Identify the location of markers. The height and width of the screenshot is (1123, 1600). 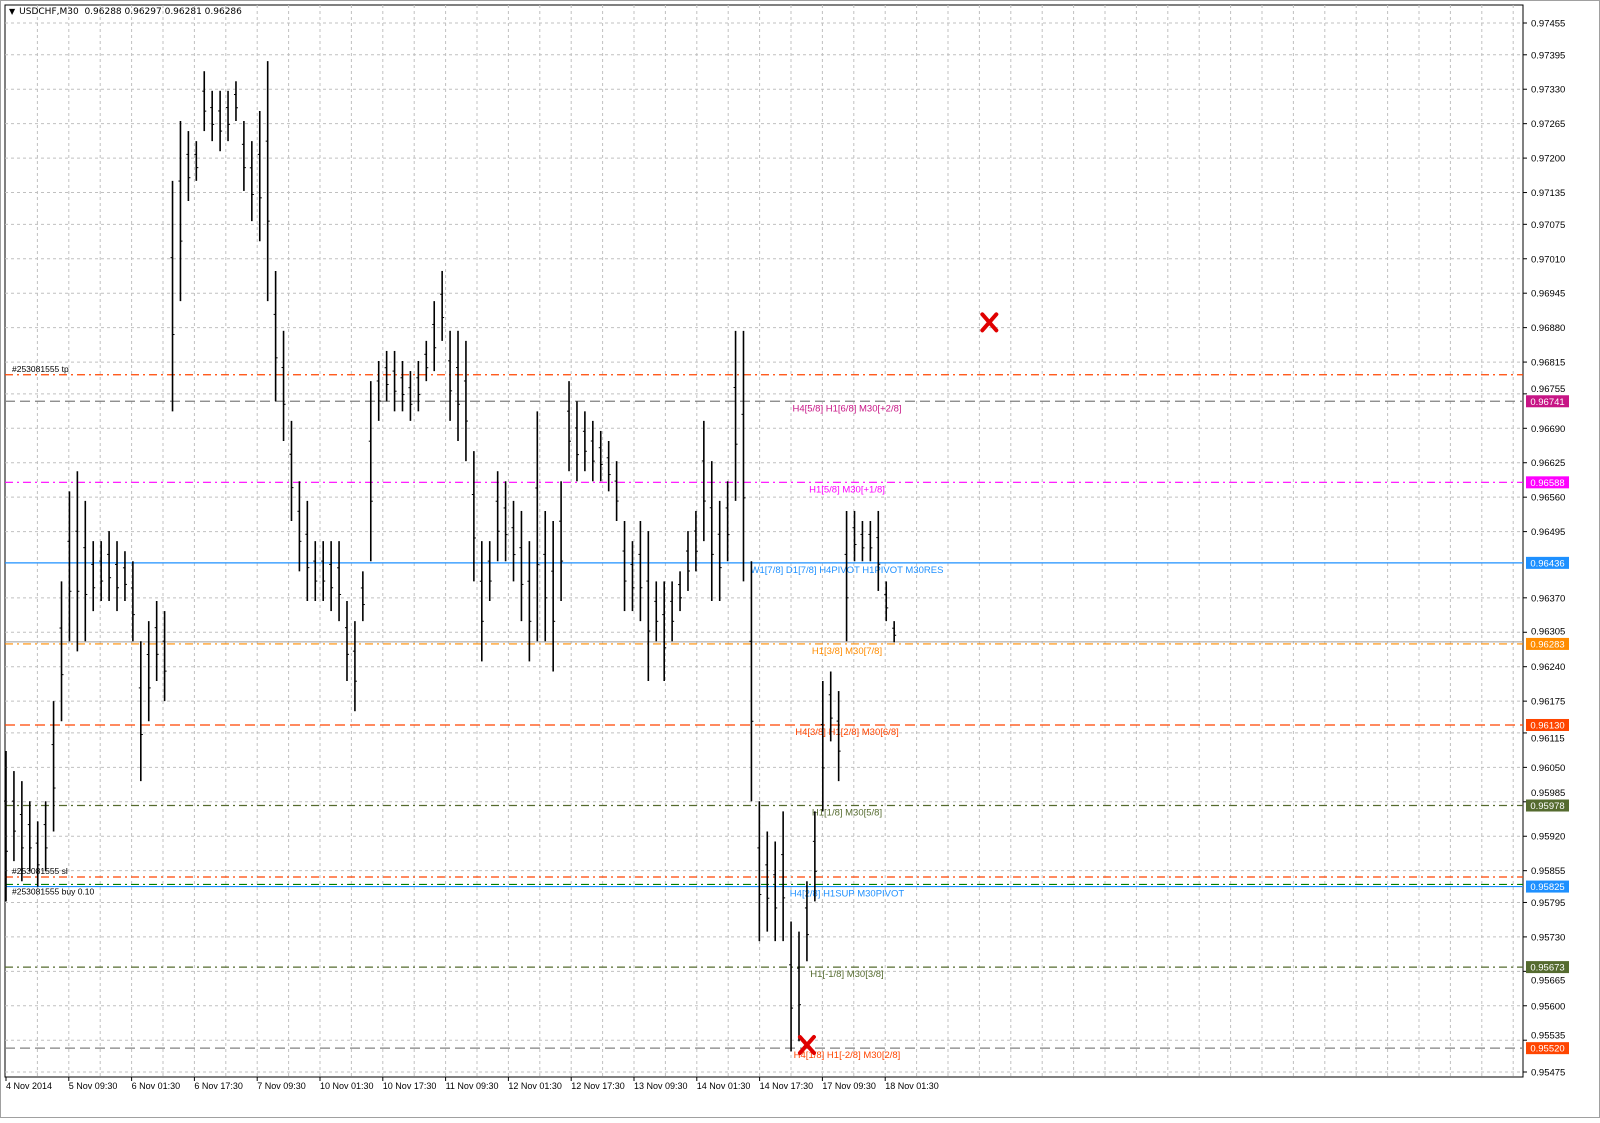
(898, 683).